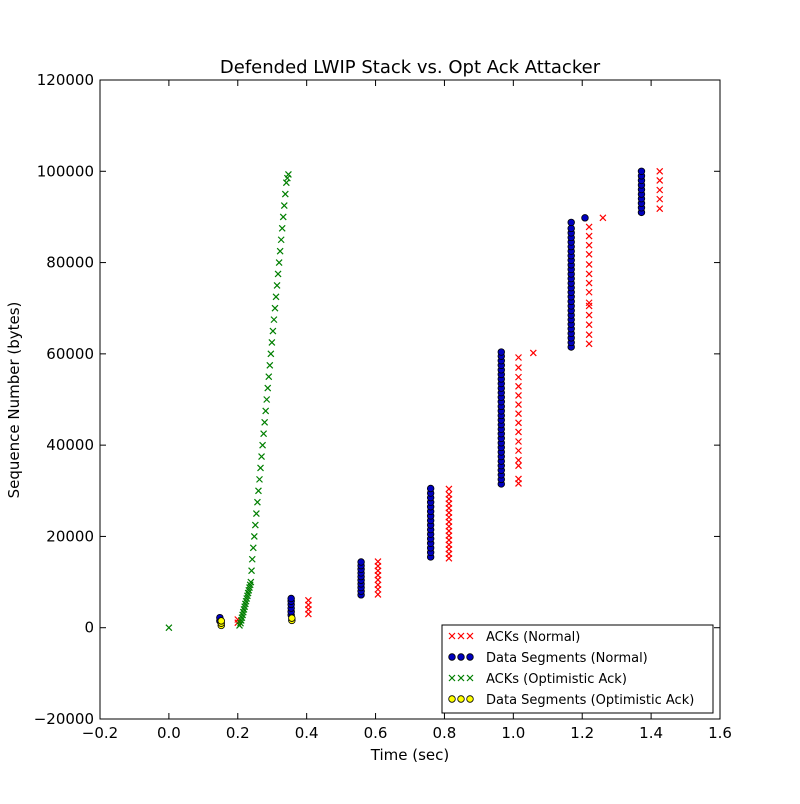  Describe the element at coordinates (567, 658) in the screenshot. I see `legend-label: Data Segments (Normal)` at that location.